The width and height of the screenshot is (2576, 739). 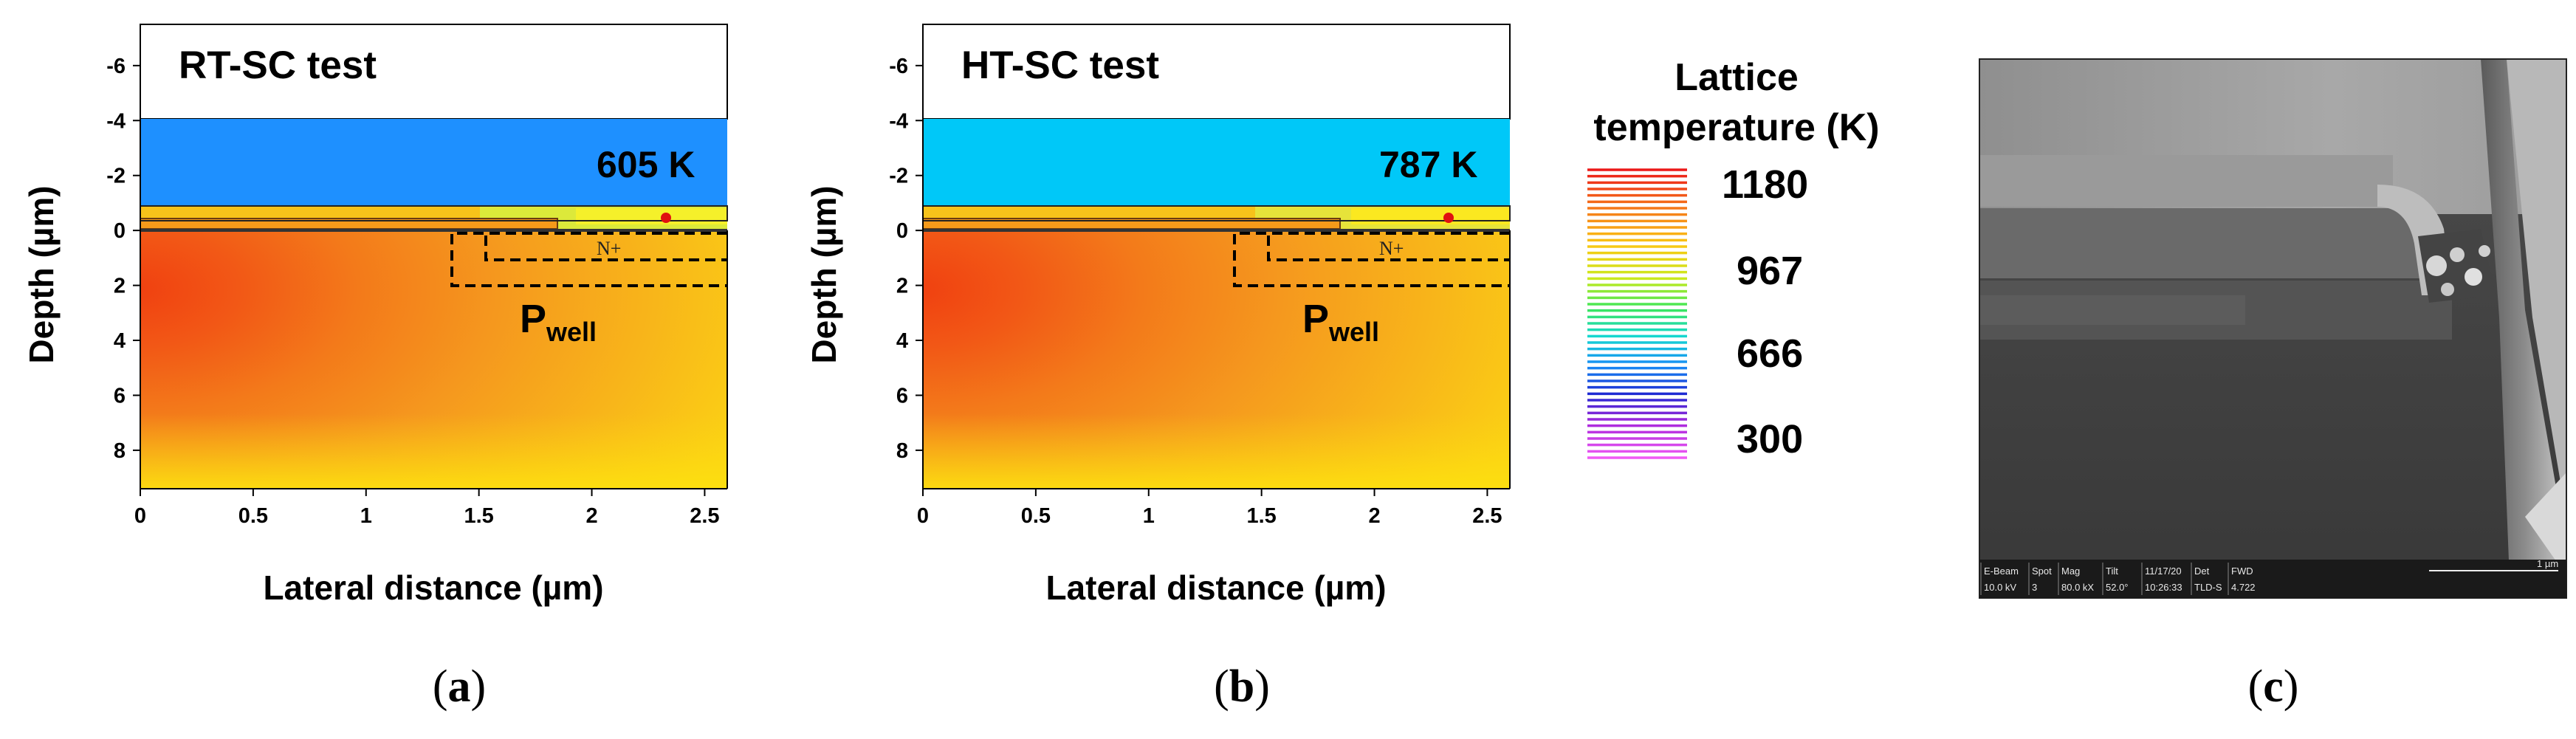 What do you see at coordinates (2273, 686) in the screenshot?
I see `subfigure-label-c: (c)` at bounding box center [2273, 686].